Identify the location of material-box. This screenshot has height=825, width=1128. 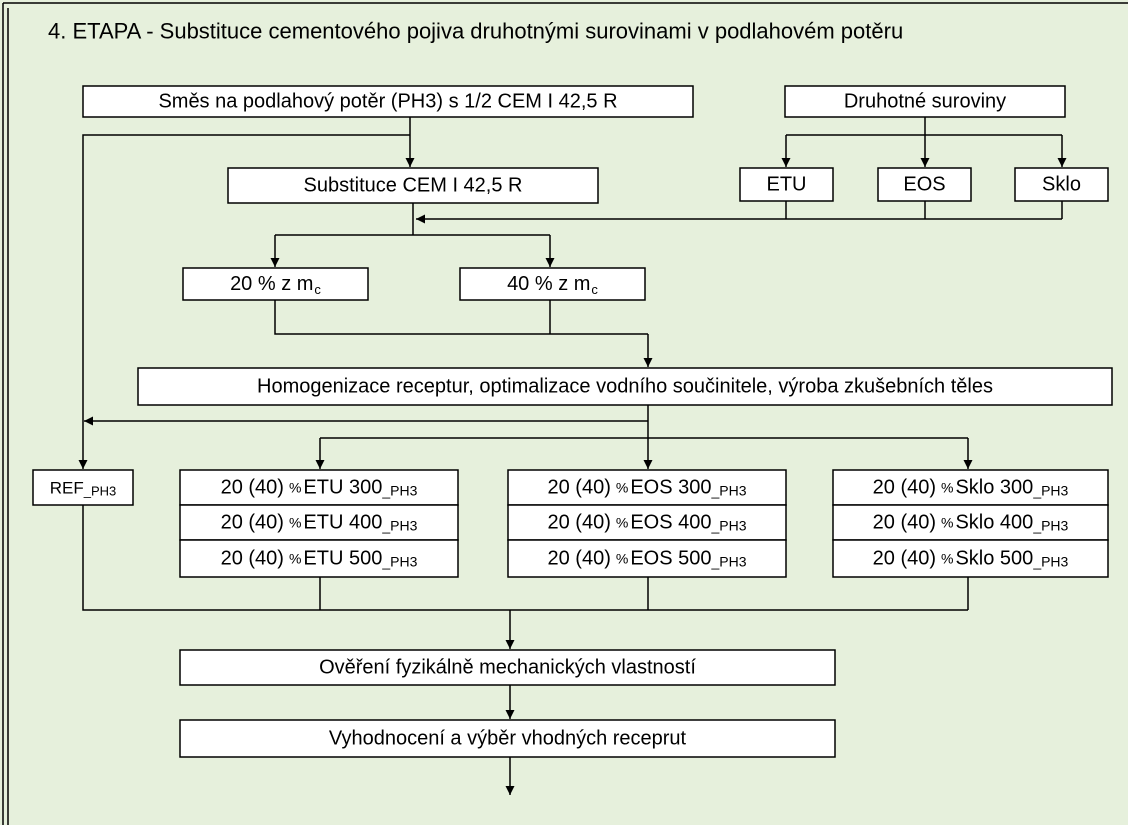
(786, 184).